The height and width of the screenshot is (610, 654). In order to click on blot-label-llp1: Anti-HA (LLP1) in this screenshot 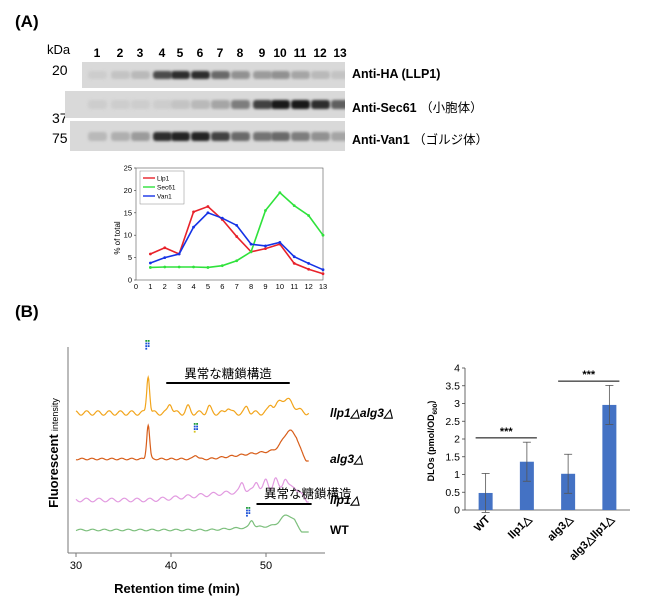, I will do `click(396, 74)`.